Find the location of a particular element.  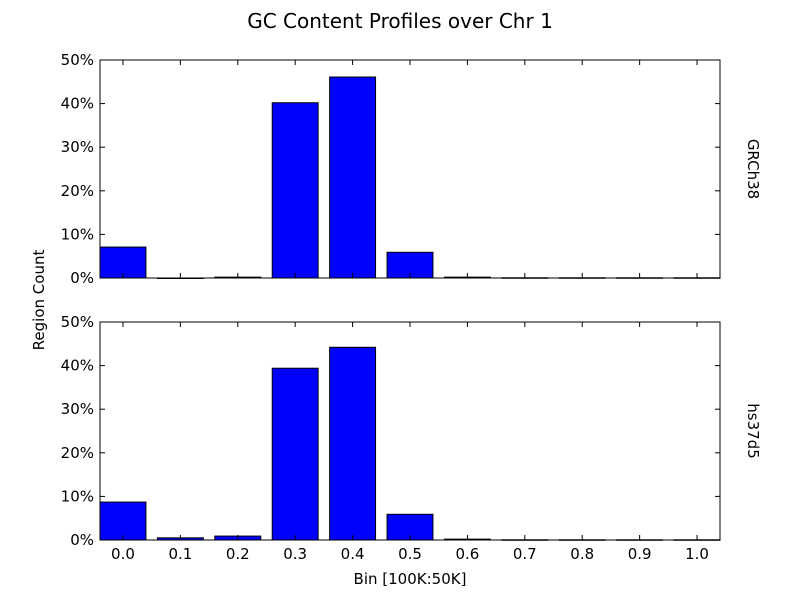

x-tick-label: 0.6 is located at coordinates (467, 554).